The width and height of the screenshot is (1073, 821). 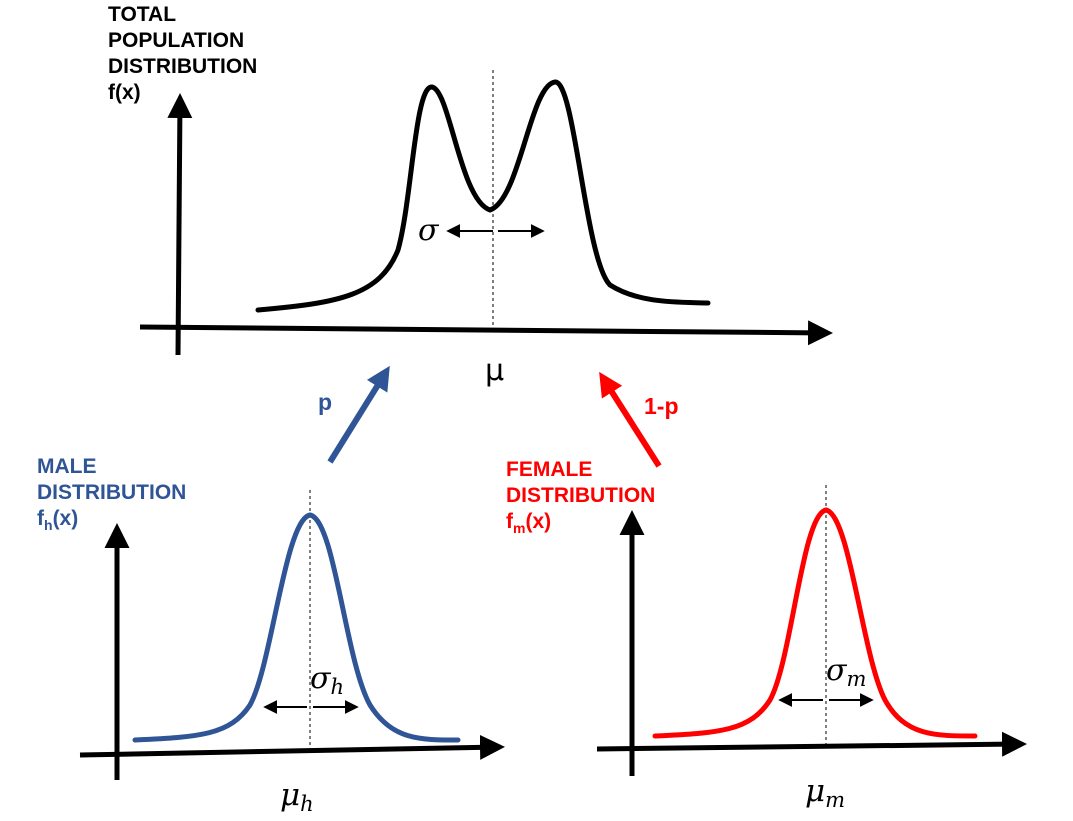 I want to click on male-sigma-sub: h, so click(x=337, y=687).